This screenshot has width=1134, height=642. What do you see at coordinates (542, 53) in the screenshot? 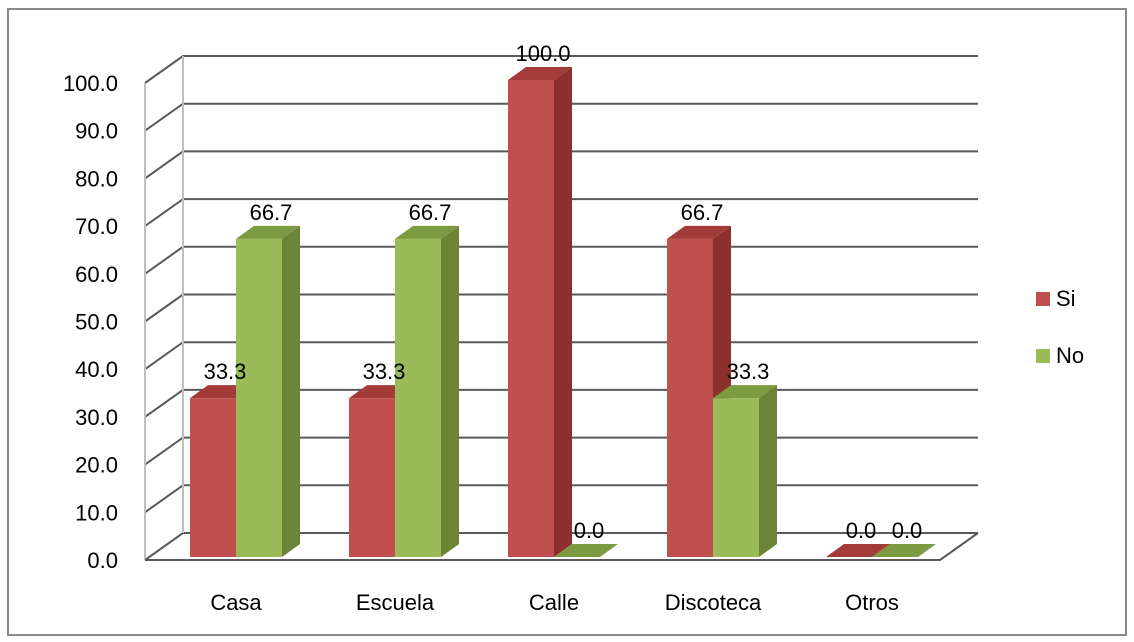
I see `data-label: 100.0` at bounding box center [542, 53].